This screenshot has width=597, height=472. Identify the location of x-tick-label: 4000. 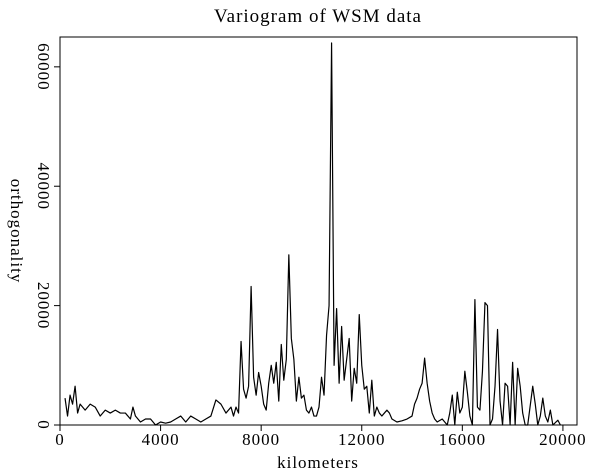
(161, 439).